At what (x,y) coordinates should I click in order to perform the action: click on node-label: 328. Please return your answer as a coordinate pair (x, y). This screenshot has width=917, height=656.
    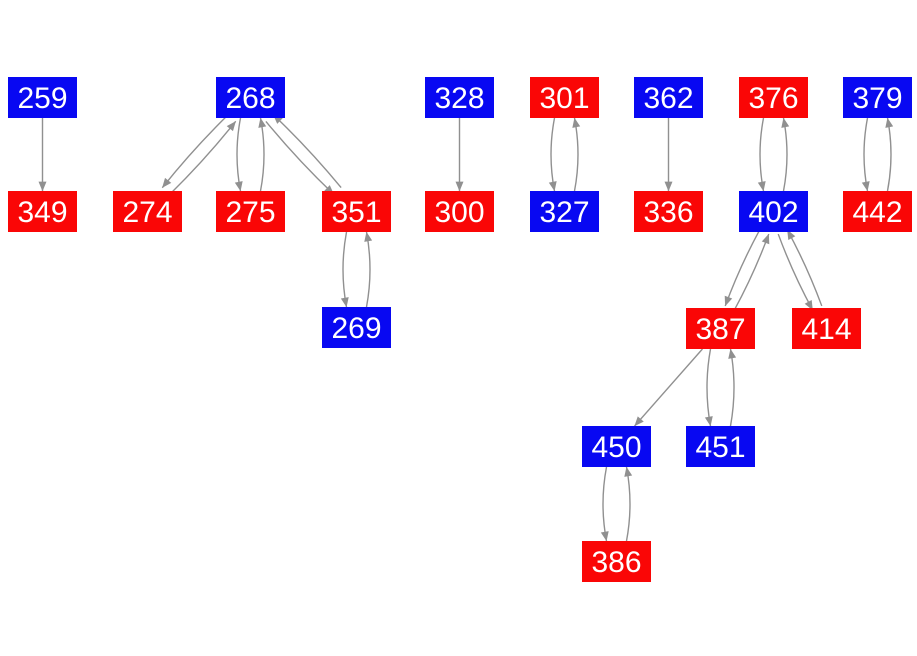
    Looking at the image, I should click on (459, 98).